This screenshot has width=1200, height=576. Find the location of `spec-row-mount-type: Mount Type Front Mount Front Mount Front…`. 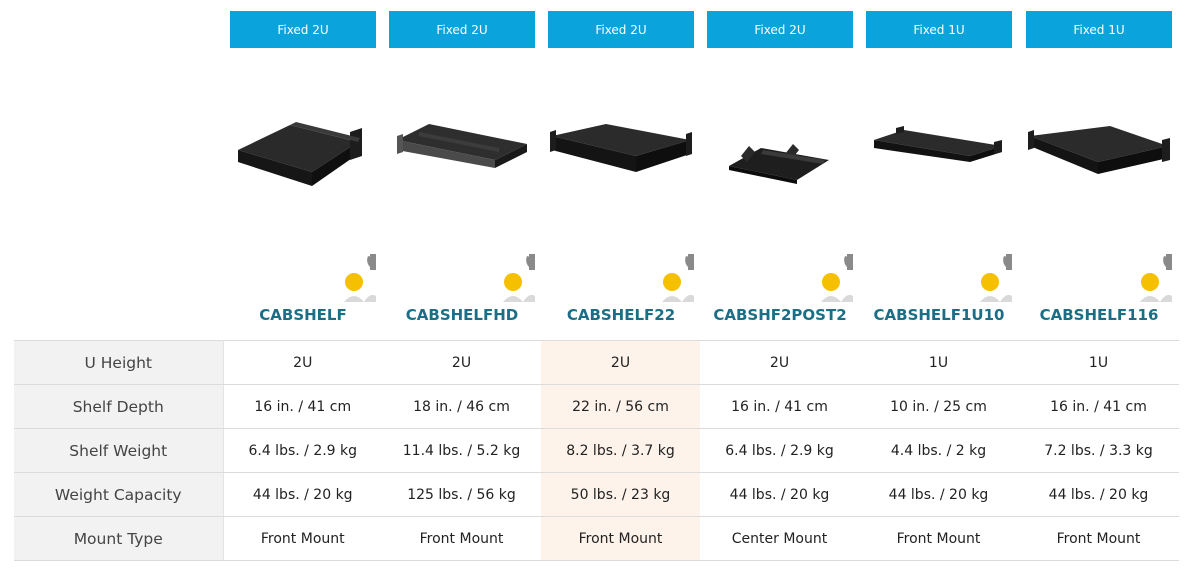

spec-row-mount-type: Mount Type Front Mount Front Mount Front… is located at coordinates (596, 538).